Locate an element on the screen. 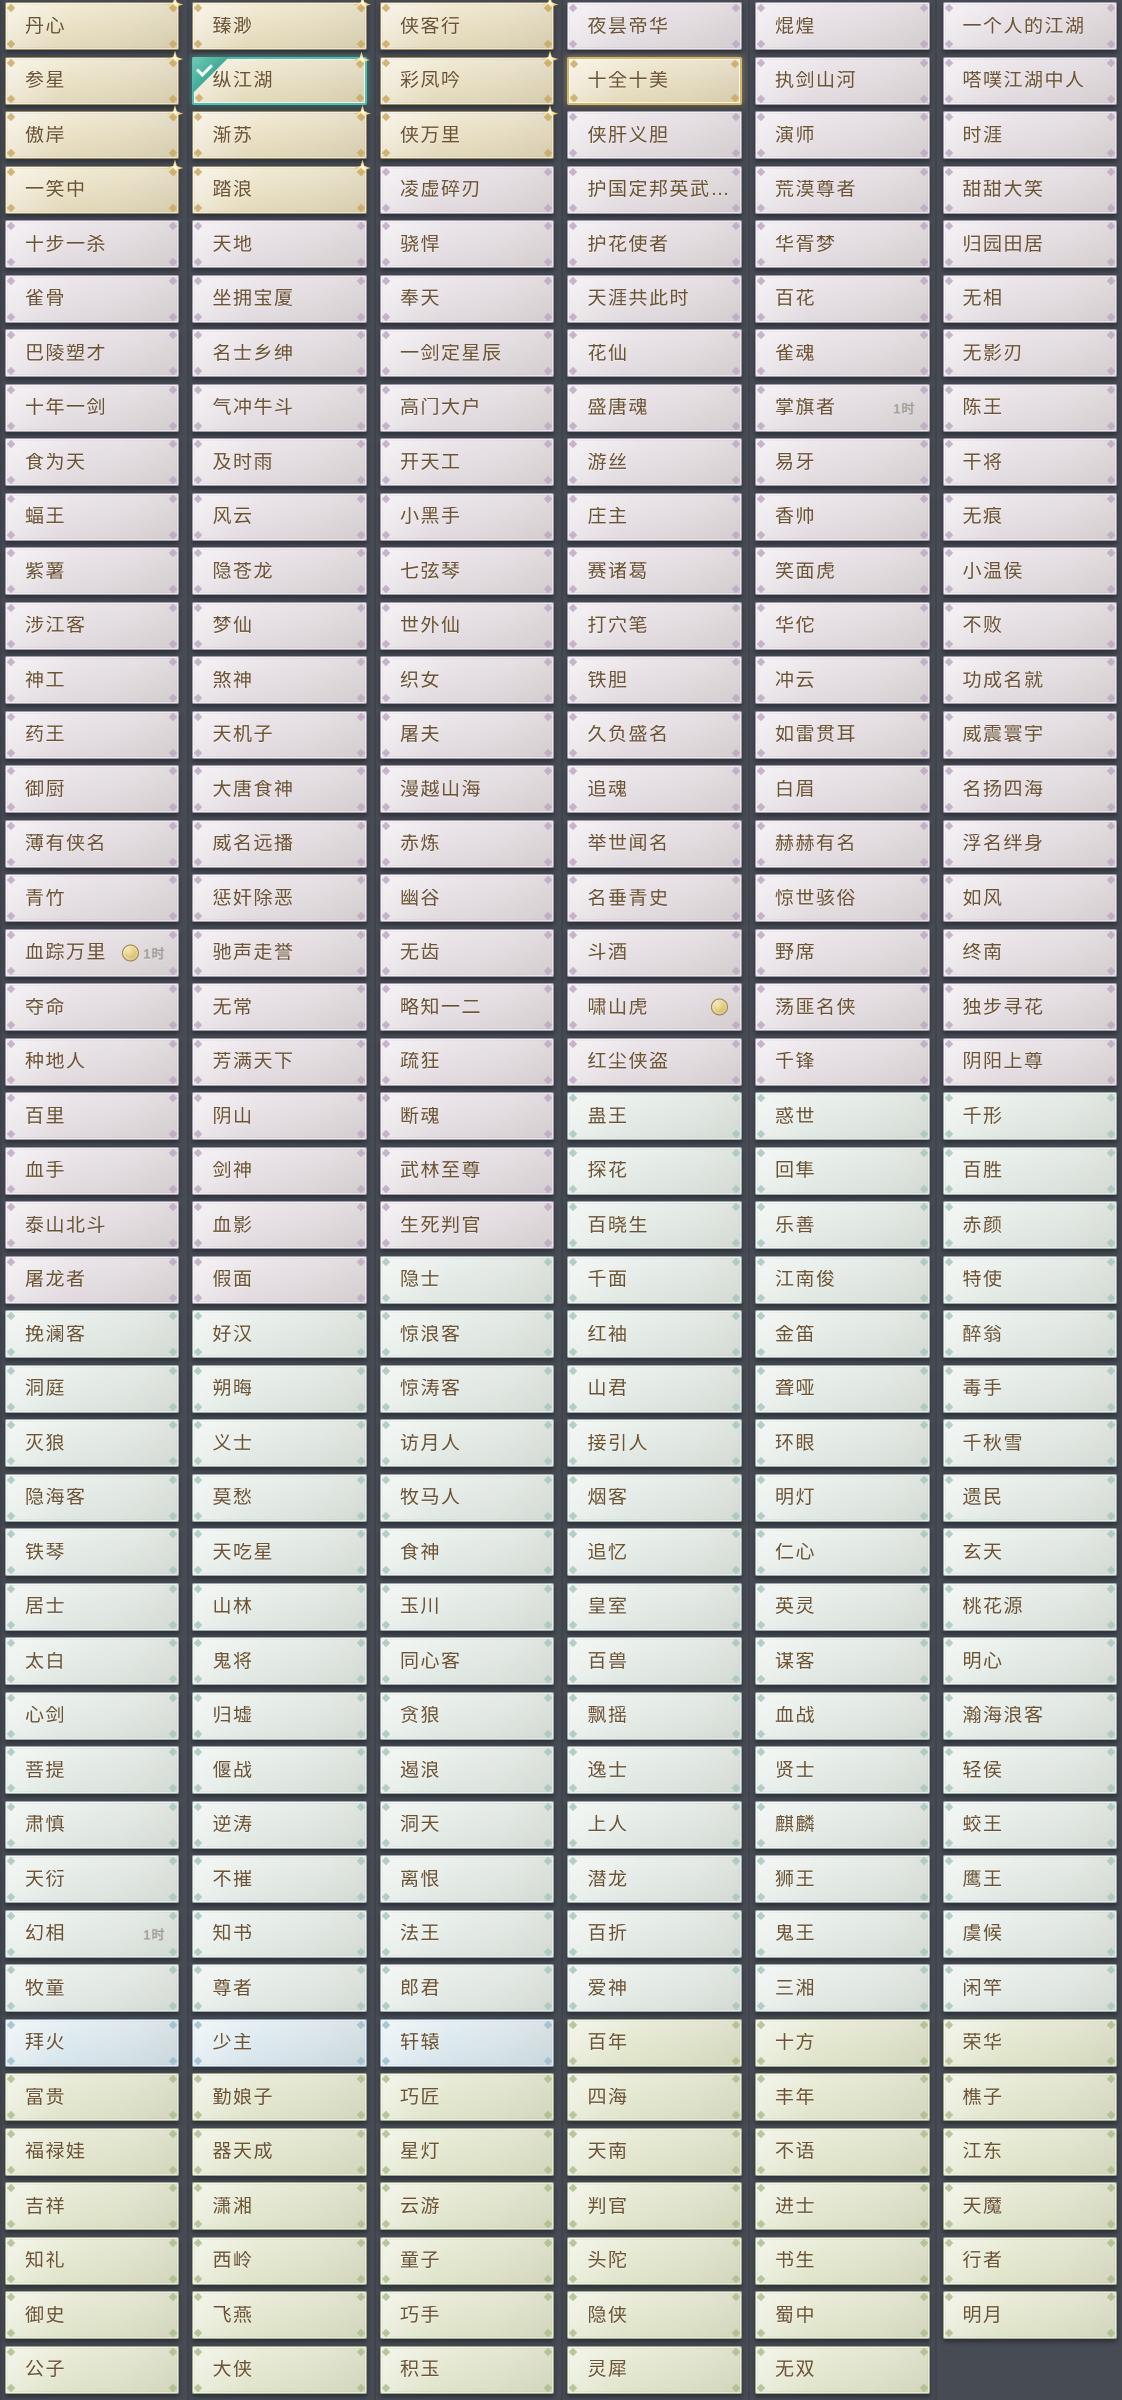 The width and height of the screenshot is (1122, 2400). title-cell: 云游 is located at coordinates (467, 2206).